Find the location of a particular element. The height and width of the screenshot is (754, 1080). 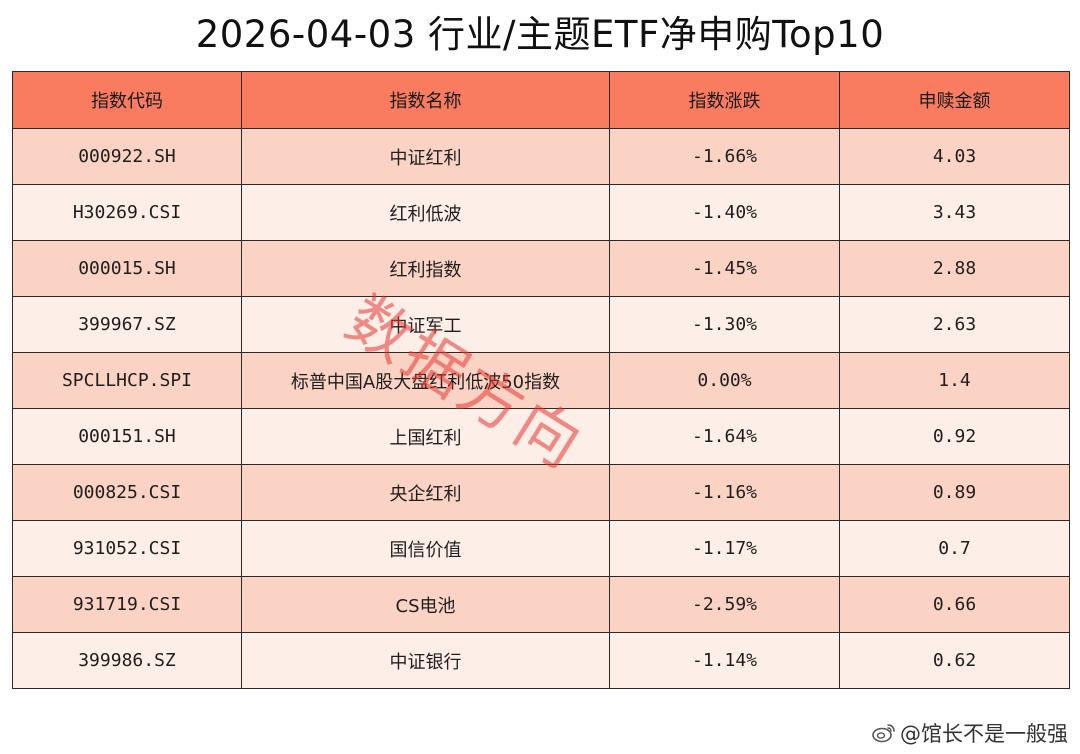

index-change-cell: -1.17% is located at coordinates (724, 548).